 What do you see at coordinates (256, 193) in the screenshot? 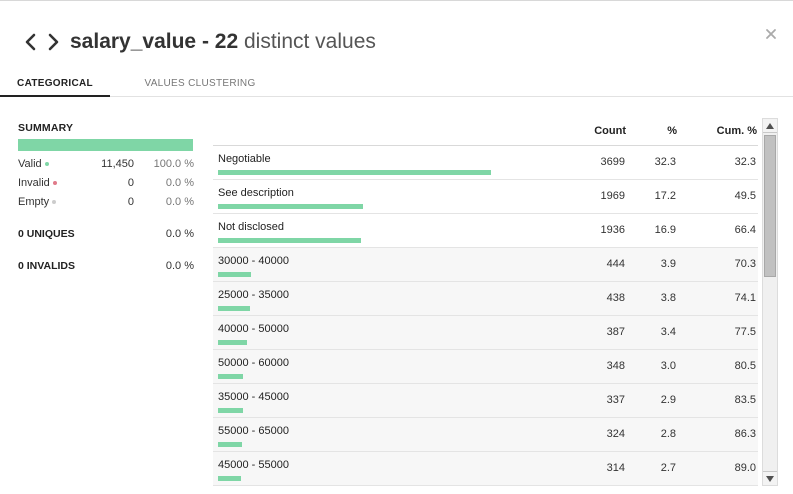
I see `value-label: See description` at bounding box center [256, 193].